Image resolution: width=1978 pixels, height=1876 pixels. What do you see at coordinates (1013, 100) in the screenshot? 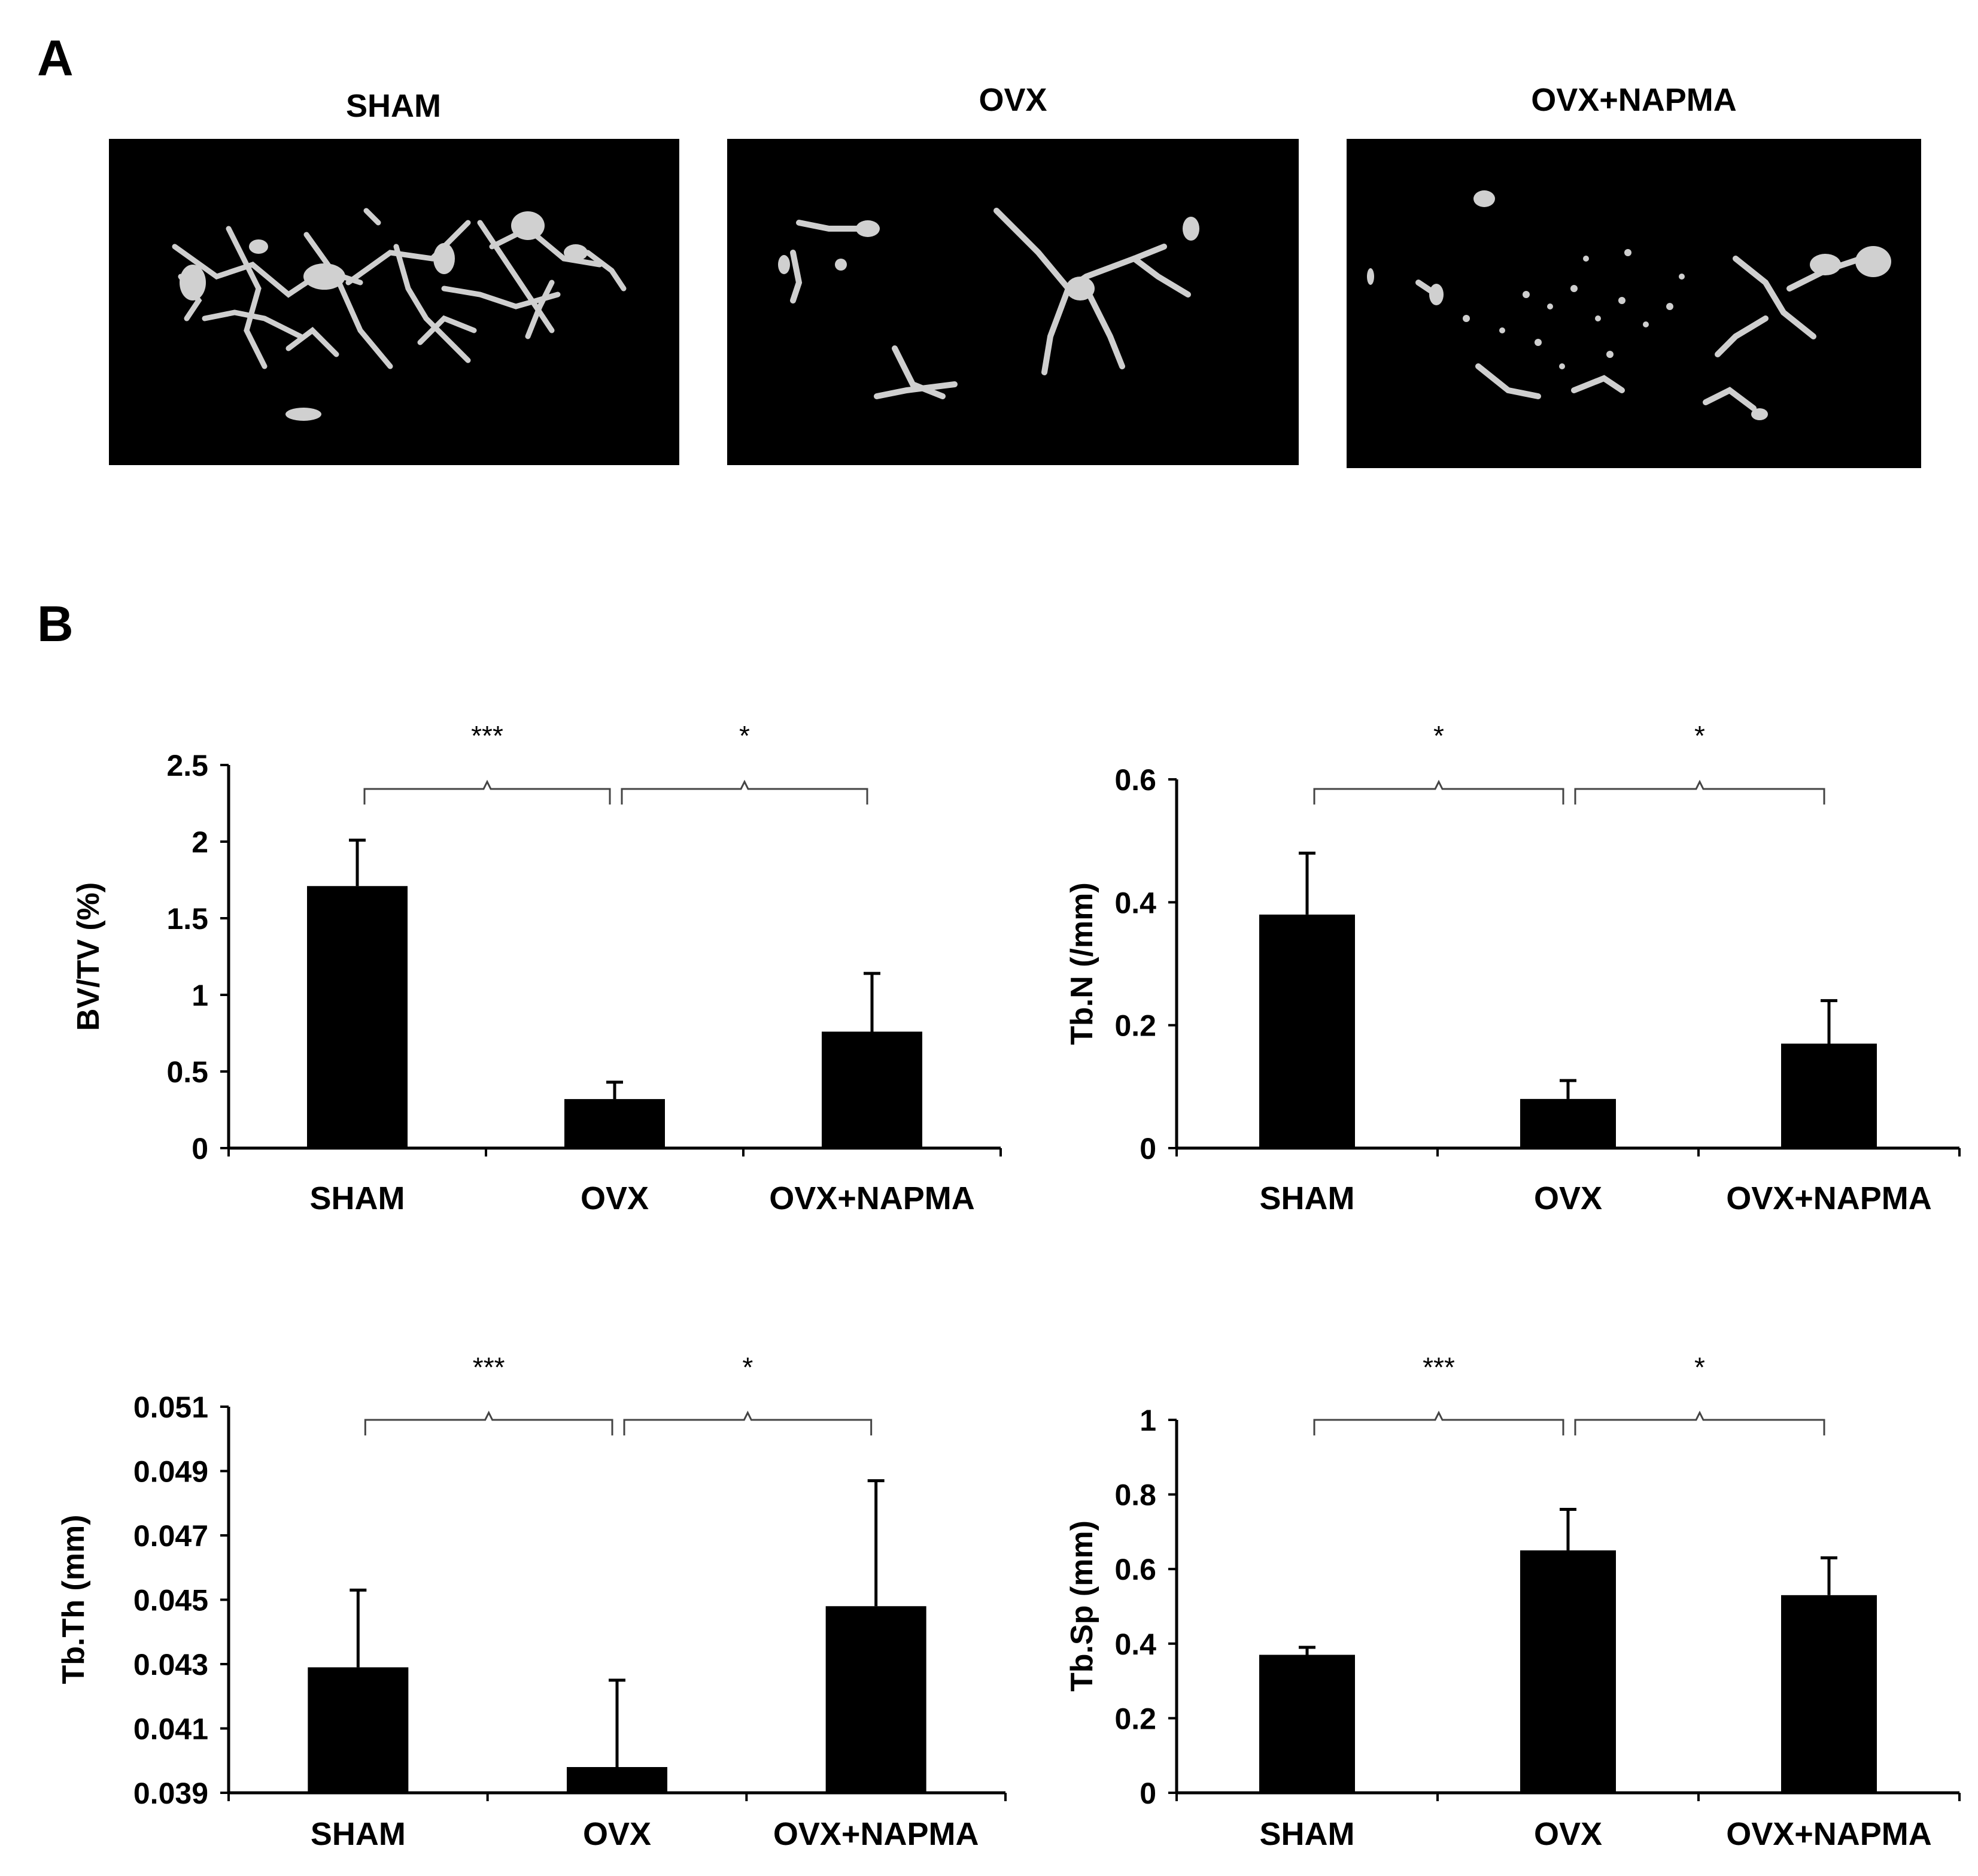
I see `image-title-ovx: OVX` at bounding box center [1013, 100].